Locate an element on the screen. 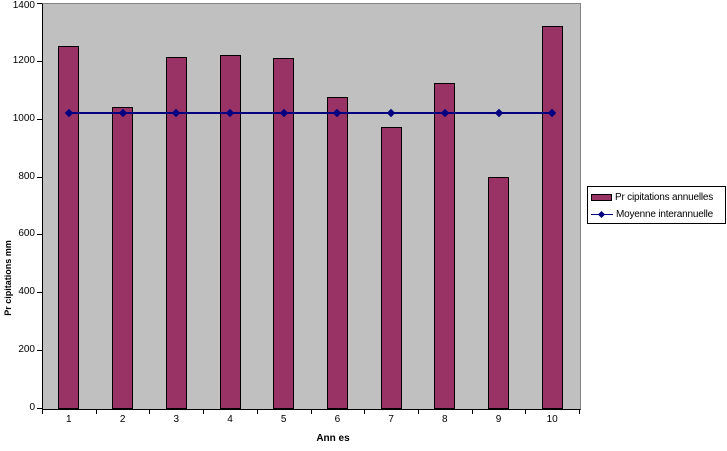 Image resolution: width=727 pixels, height=451 pixels. legend-label: Moyenne interannuelle is located at coordinates (664, 214).